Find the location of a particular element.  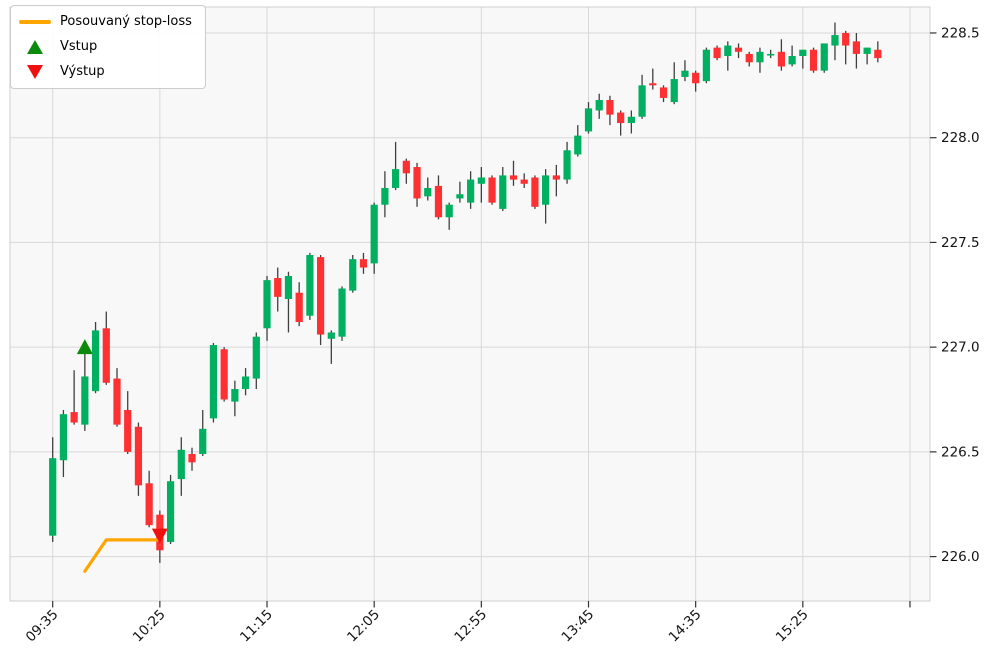

x-tick-label: 12:55 is located at coordinates (470, 626).